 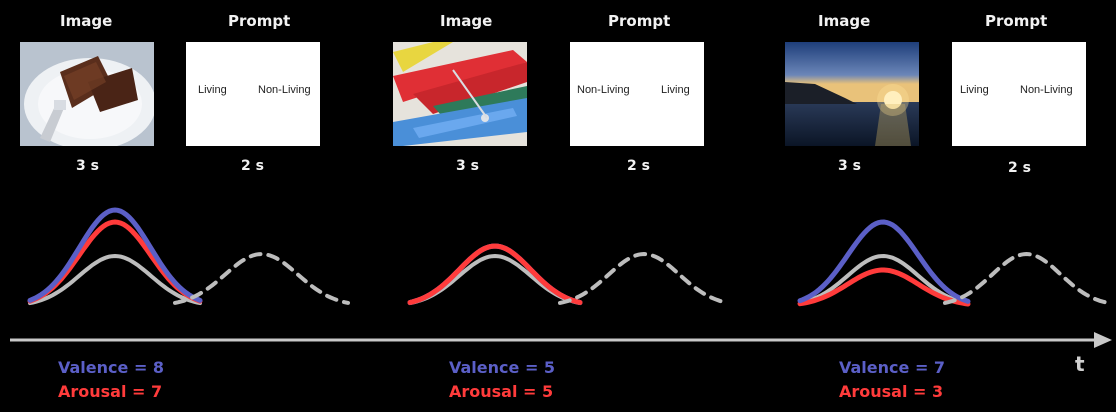 I want to click on stimulus-image-sunset, so click(x=852, y=94).